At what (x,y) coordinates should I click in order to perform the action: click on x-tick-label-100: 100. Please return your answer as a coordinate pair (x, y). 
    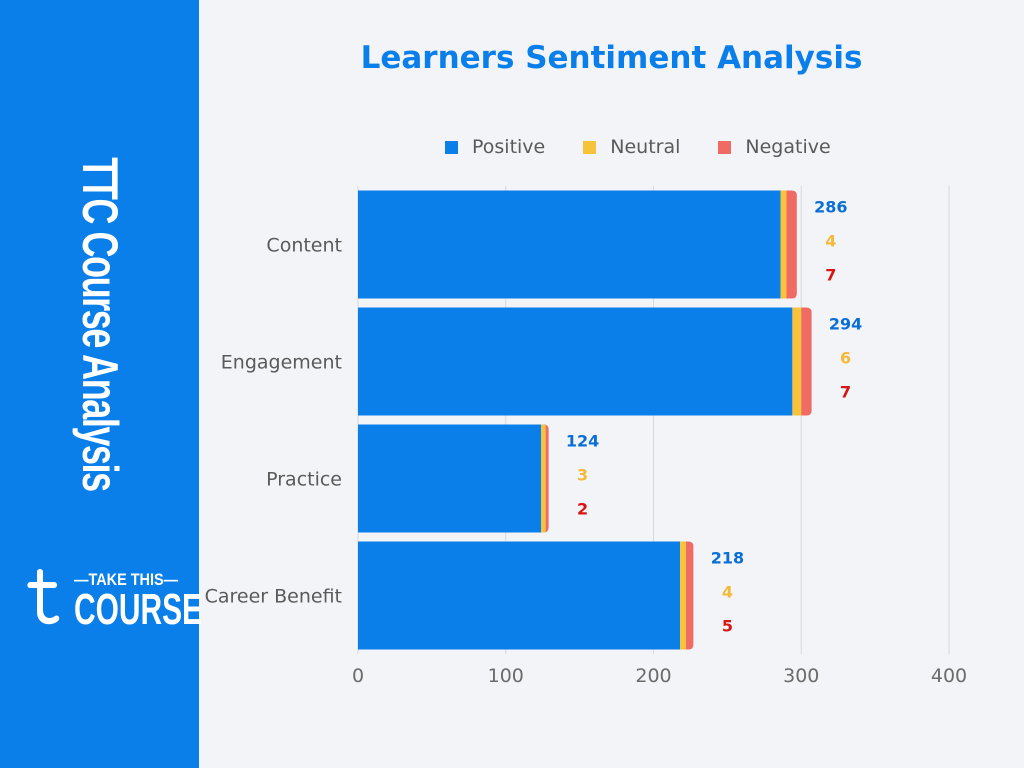
    Looking at the image, I should click on (506, 676).